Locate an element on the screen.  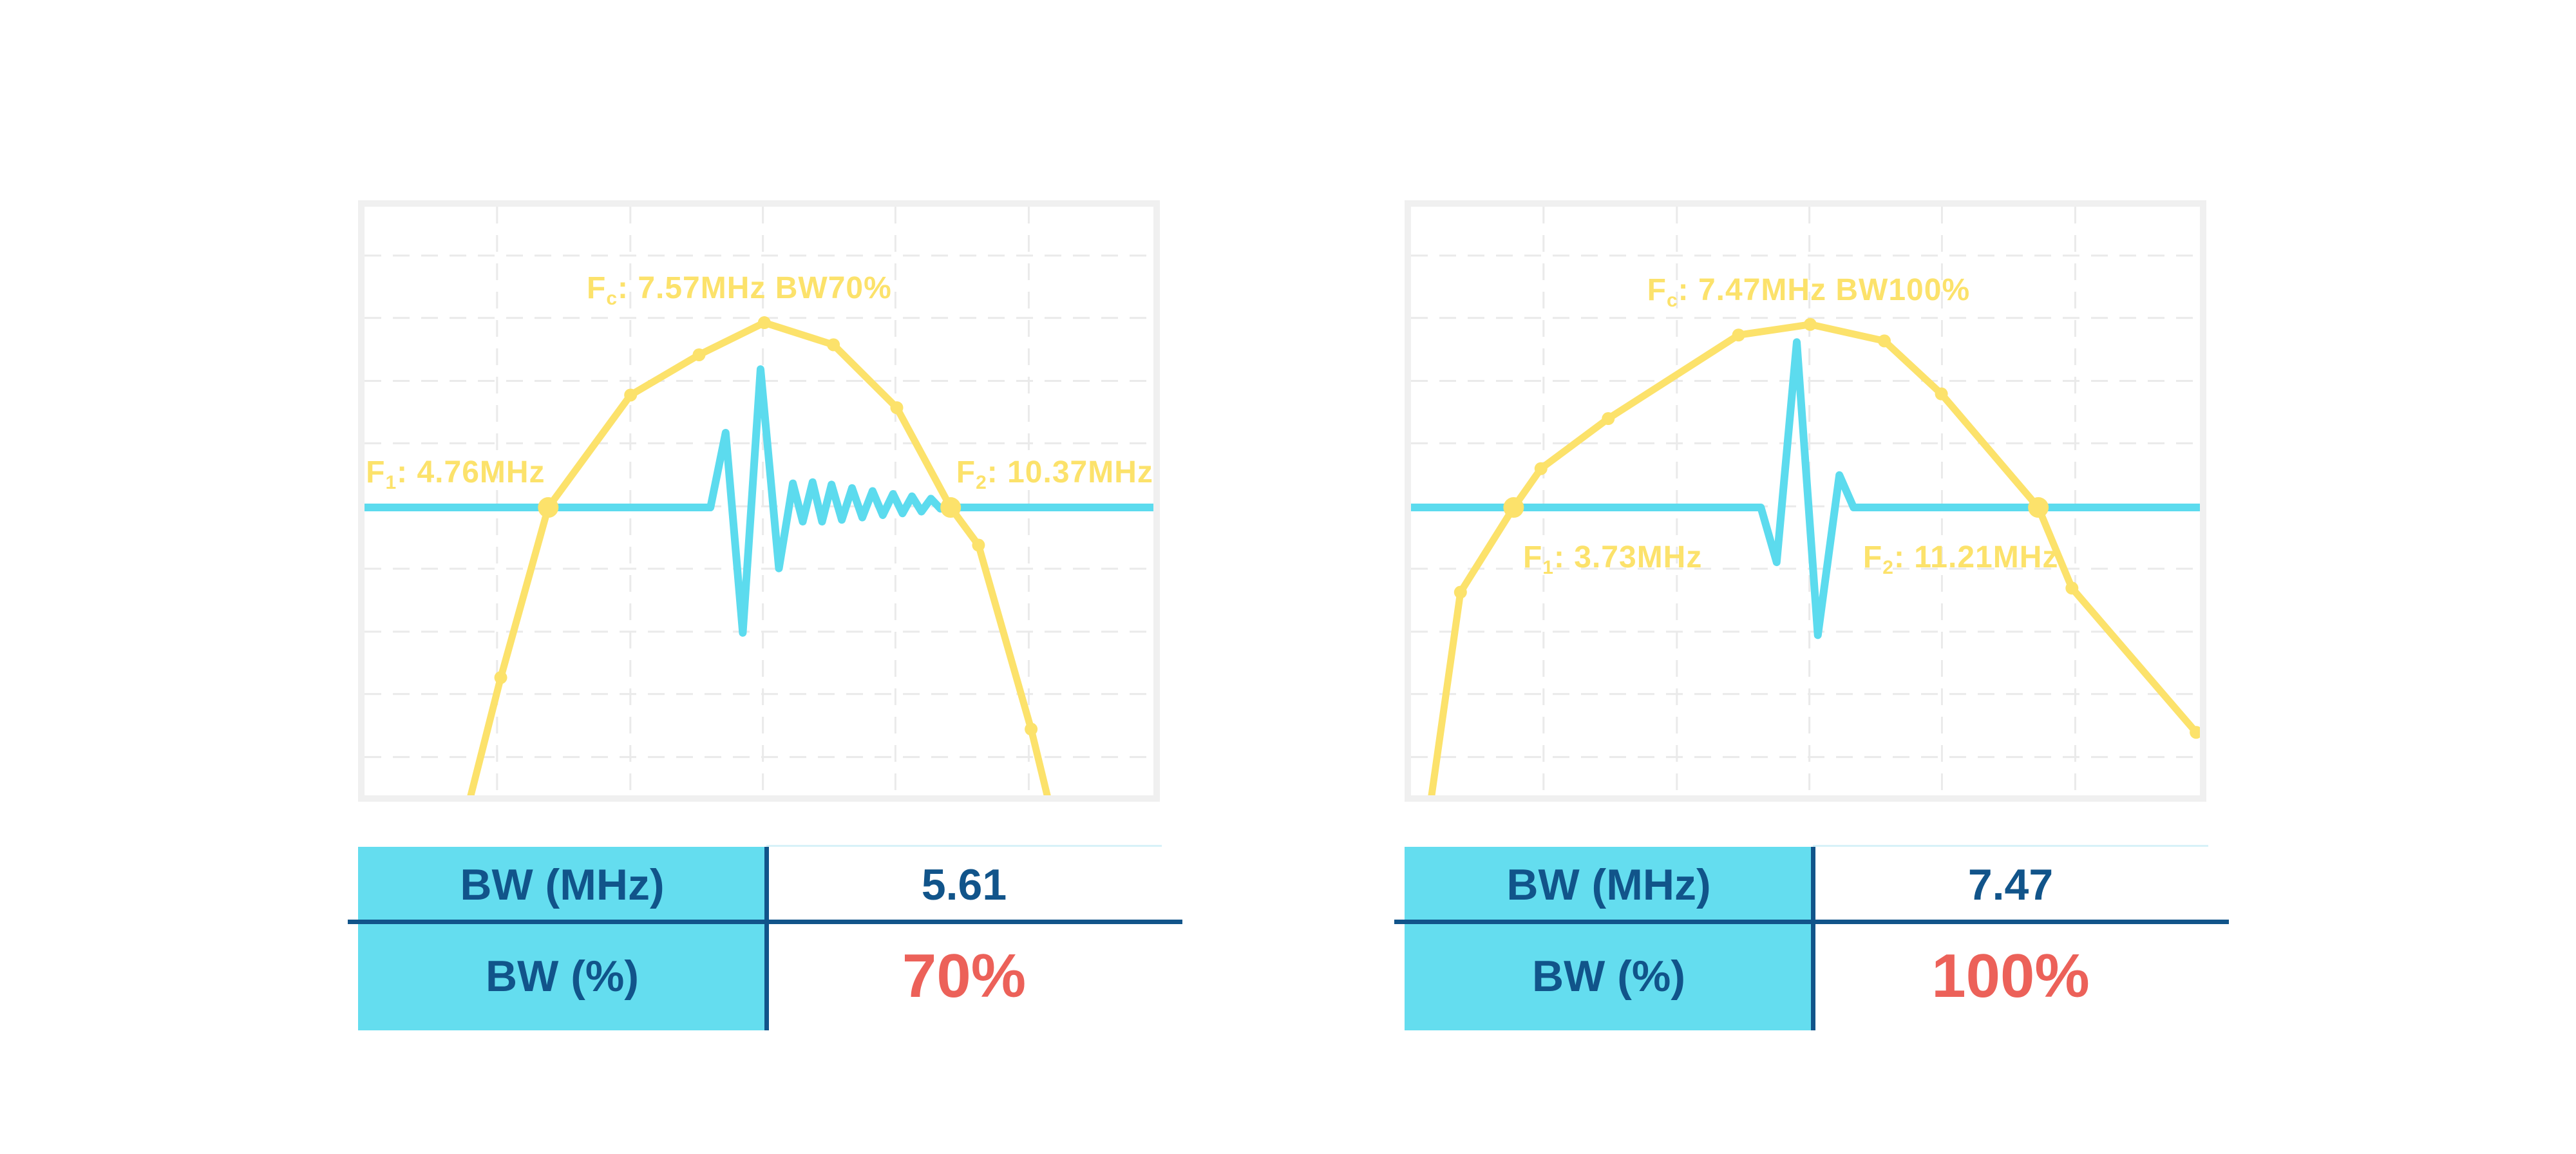
f1-frequency-label: F1: 3.73MHz is located at coordinates (1612, 558).